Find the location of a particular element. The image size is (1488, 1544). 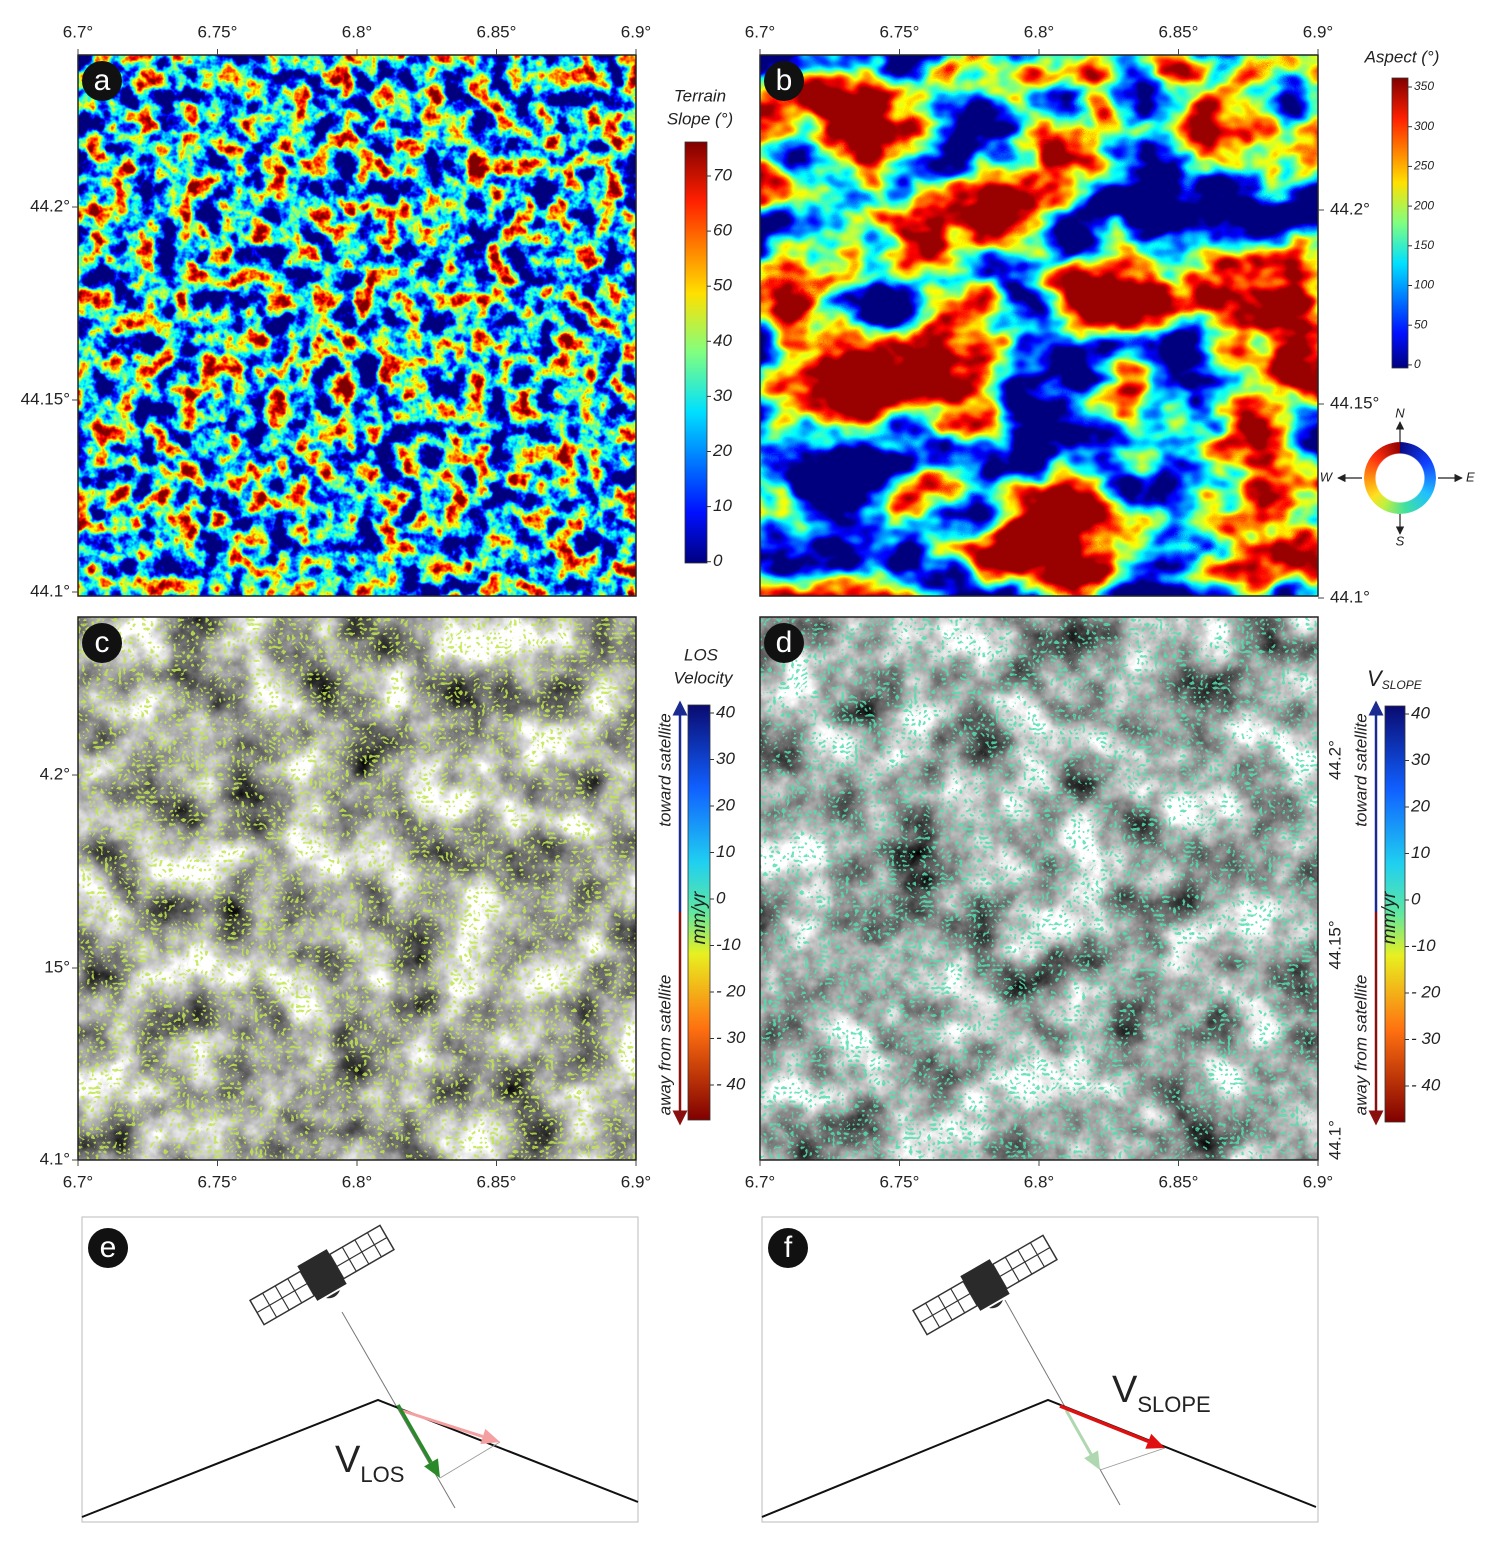

colorbar-tick-label: 300 is located at coordinates (1424, 126).